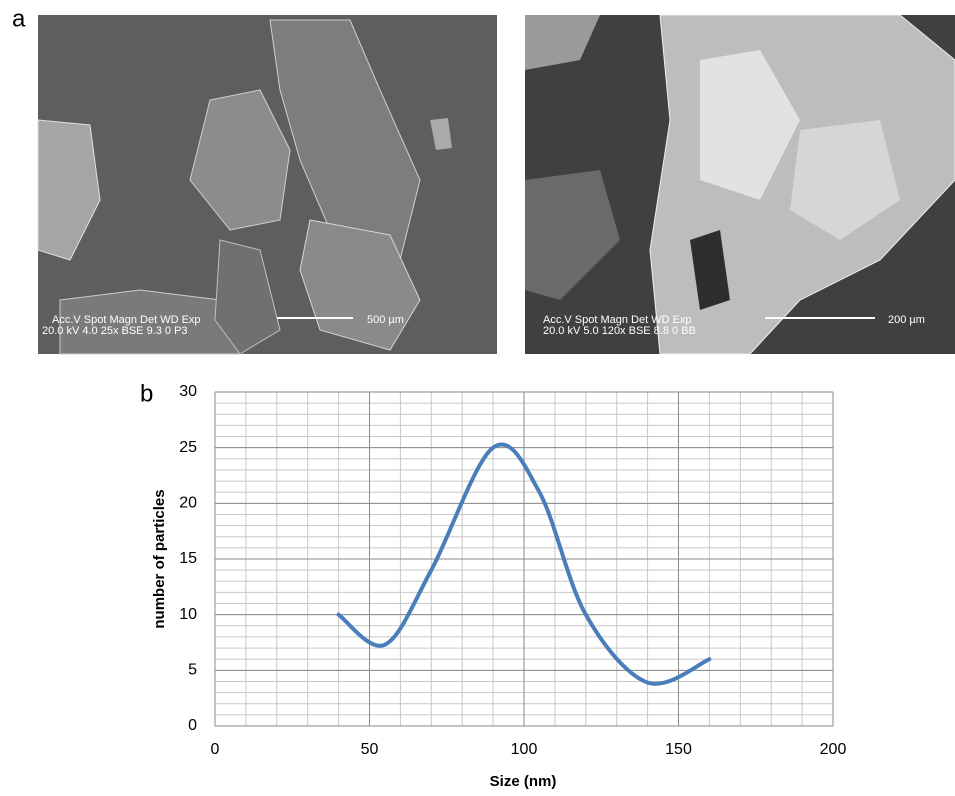 The image size is (955, 796). Describe the element at coordinates (678, 749) in the screenshot. I see `x-tick-label: 150` at that location.